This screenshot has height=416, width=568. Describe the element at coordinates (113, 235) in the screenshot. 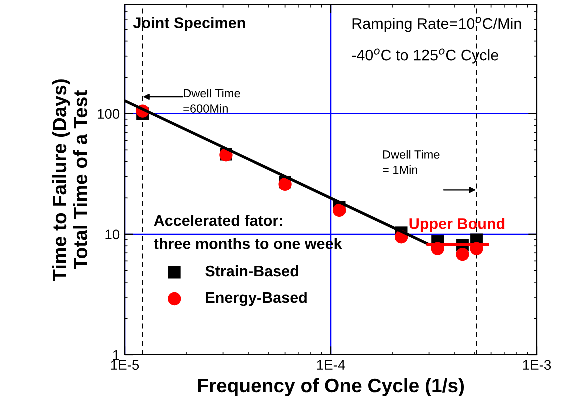

I see `y-tick-label: 10` at that location.